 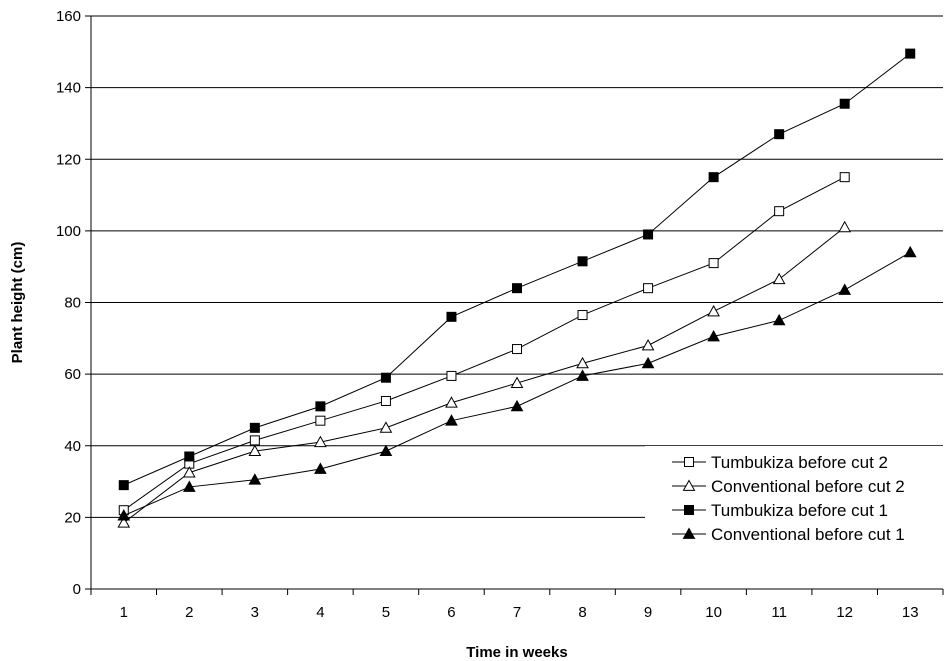 I want to click on x-tick-label: 3, so click(x=255, y=612).